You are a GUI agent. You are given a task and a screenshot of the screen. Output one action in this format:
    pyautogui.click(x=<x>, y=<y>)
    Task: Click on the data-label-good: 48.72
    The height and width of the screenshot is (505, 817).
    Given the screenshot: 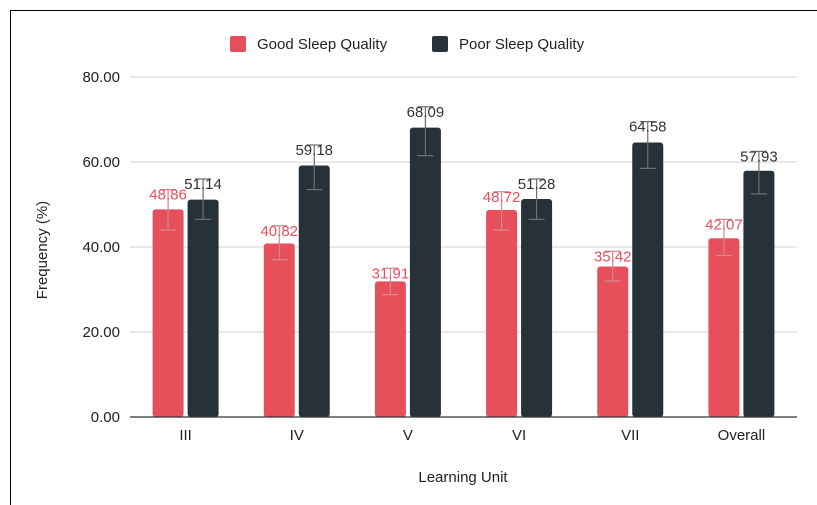 What is the action you would take?
    pyautogui.click(x=502, y=197)
    